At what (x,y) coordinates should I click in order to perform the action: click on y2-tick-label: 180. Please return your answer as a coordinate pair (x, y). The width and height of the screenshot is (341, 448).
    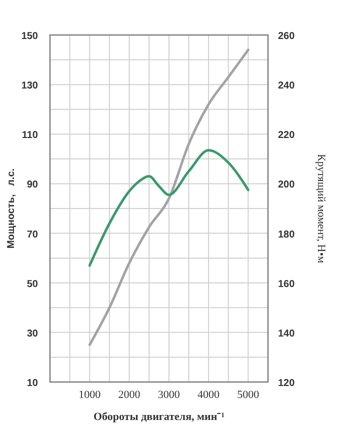
    Looking at the image, I should click on (287, 234).